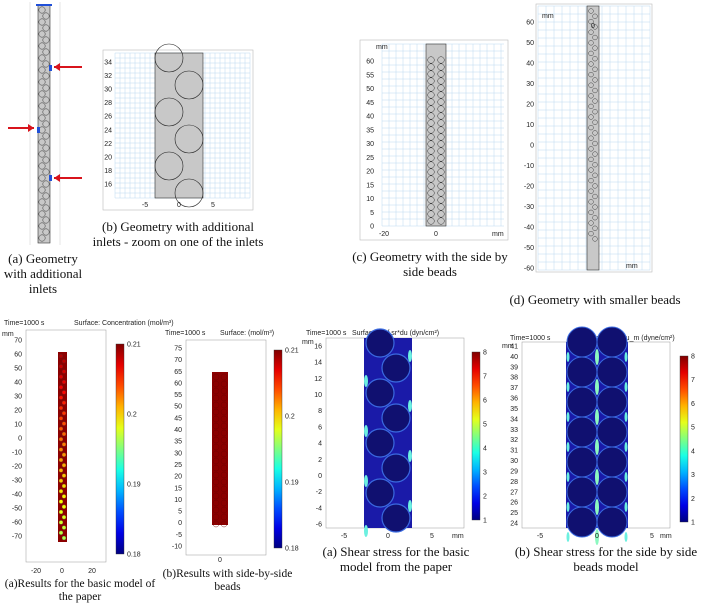 The width and height of the screenshot is (705, 611). What do you see at coordinates (514, 367) in the screenshot?
I see `y-tick-label: 39` at bounding box center [514, 367].